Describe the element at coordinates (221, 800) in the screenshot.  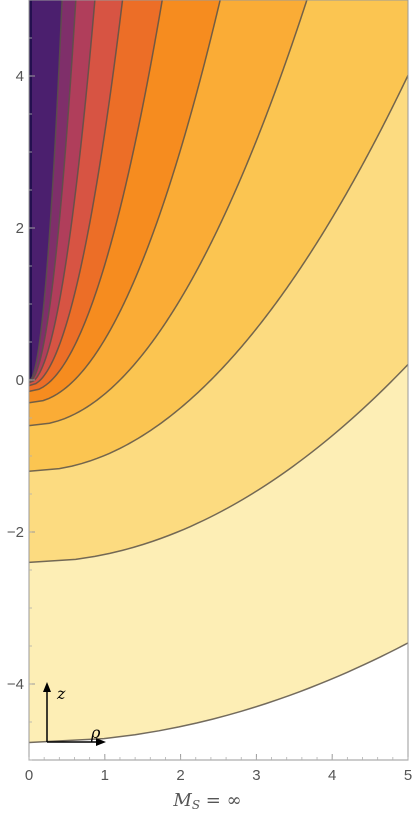
I see `caption-rest: = ∞` at that location.